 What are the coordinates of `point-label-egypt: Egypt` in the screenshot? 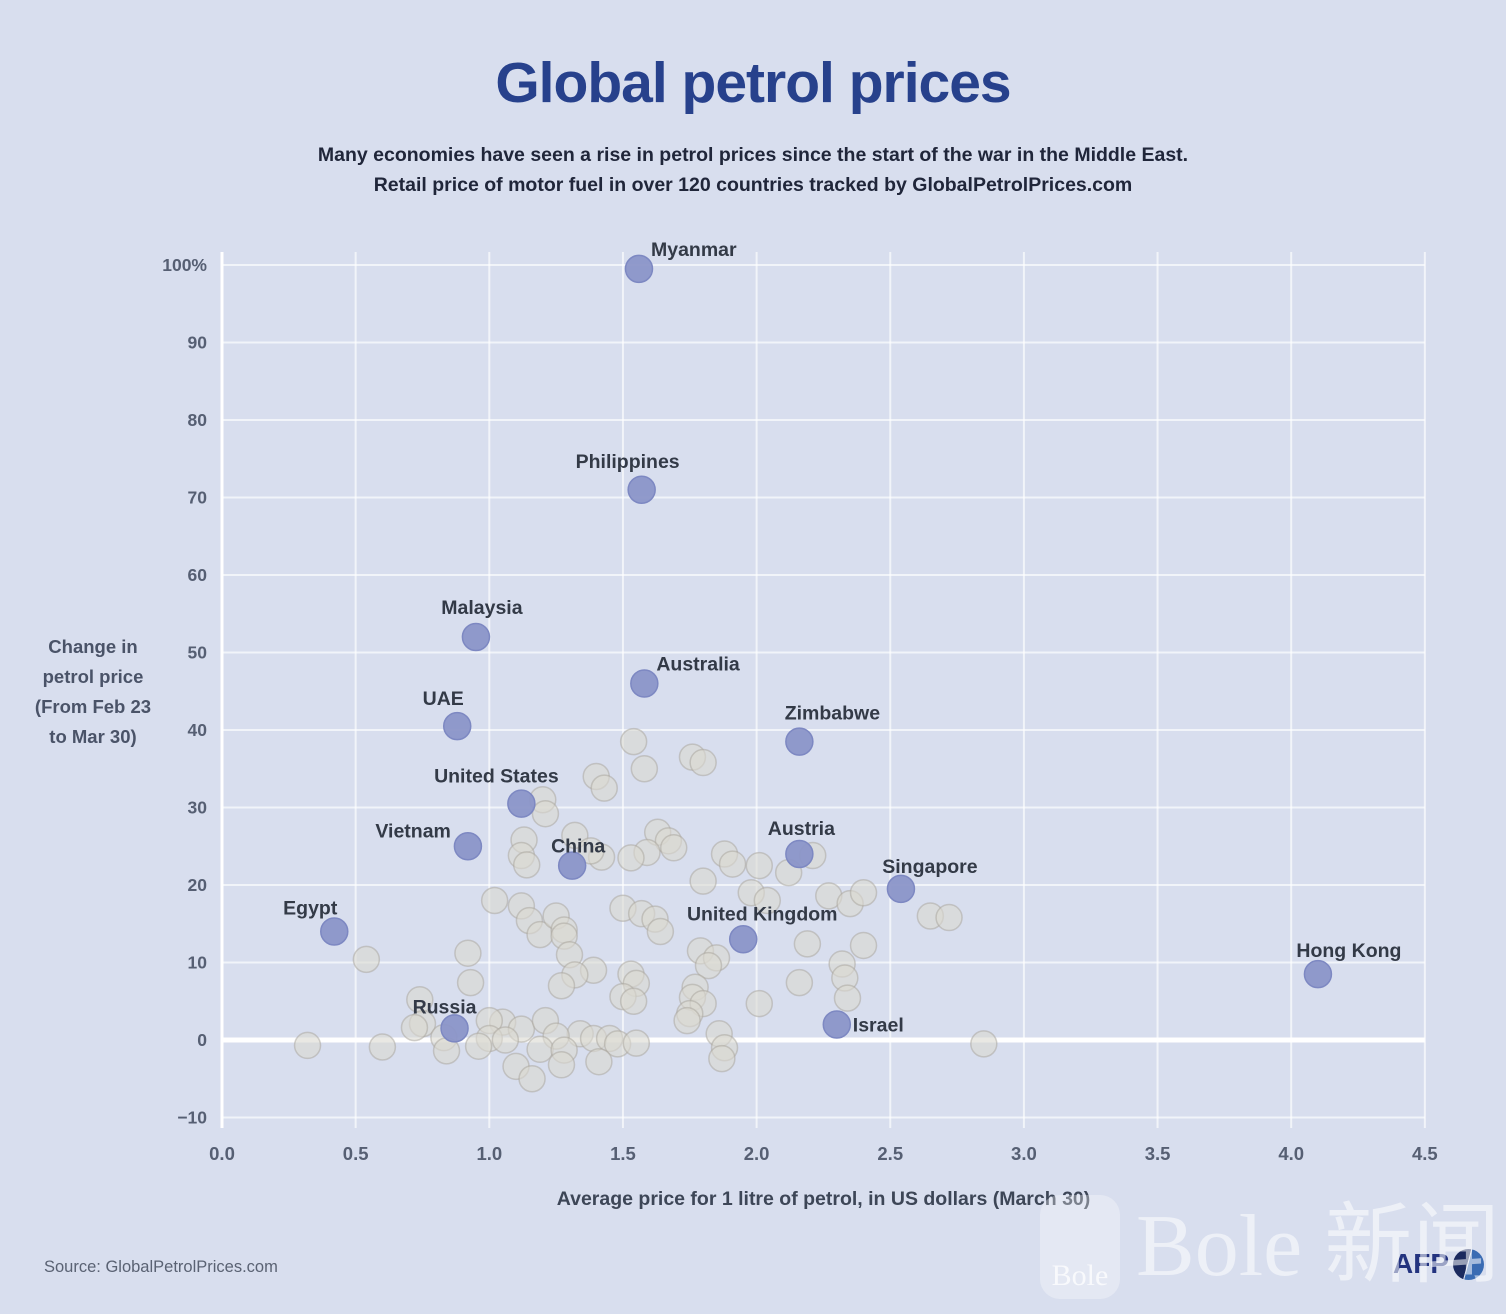 It's located at (310, 909).